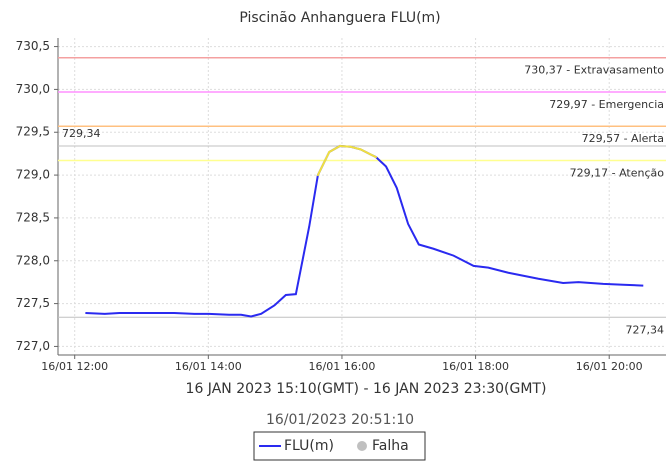 Image resolution: width=666 pixels, height=463 pixels. I want to click on y-tick-label: 729,0, so click(33, 175).